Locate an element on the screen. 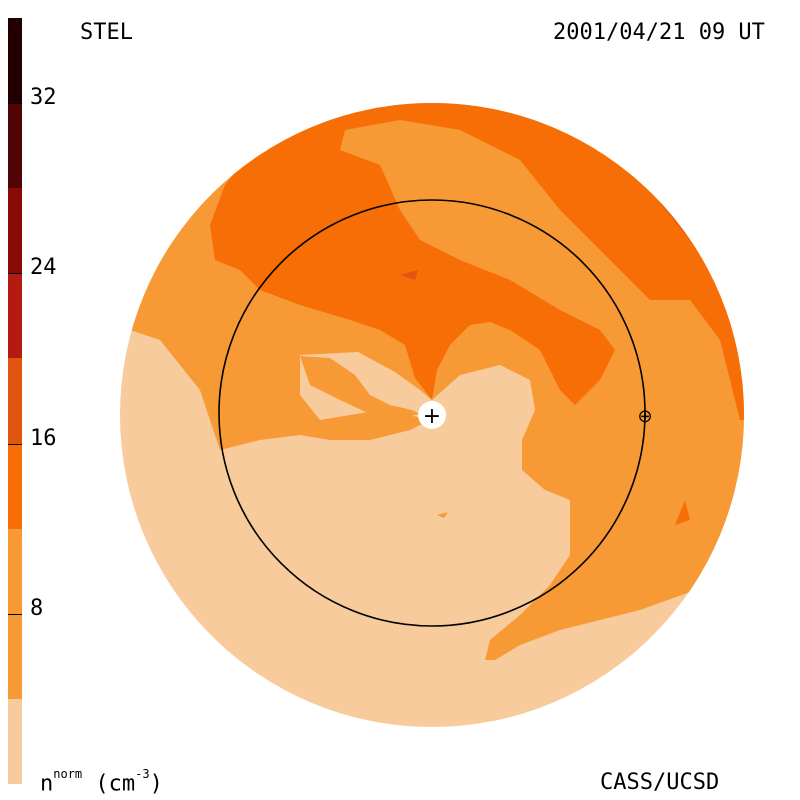 This screenshot has height=800, width=800. contour-peak-spot is located at coordinates (409, 275).